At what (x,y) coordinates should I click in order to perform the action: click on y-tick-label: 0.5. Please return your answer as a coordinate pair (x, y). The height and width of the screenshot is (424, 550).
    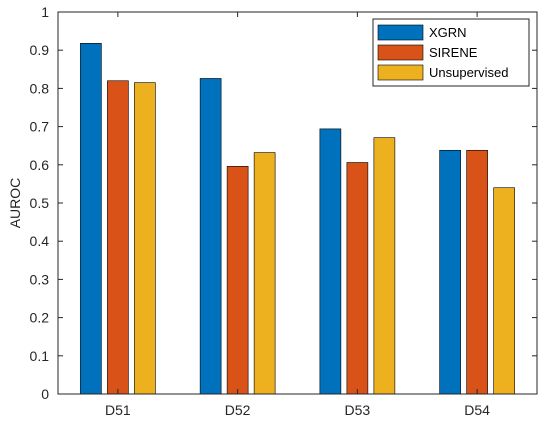
    Looking at the image, I should click on (40, 203).